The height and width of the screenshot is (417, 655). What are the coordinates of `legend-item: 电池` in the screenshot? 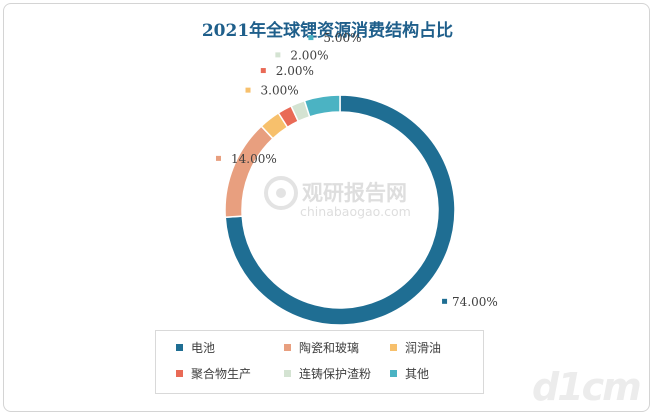 It's located at (195, 347).